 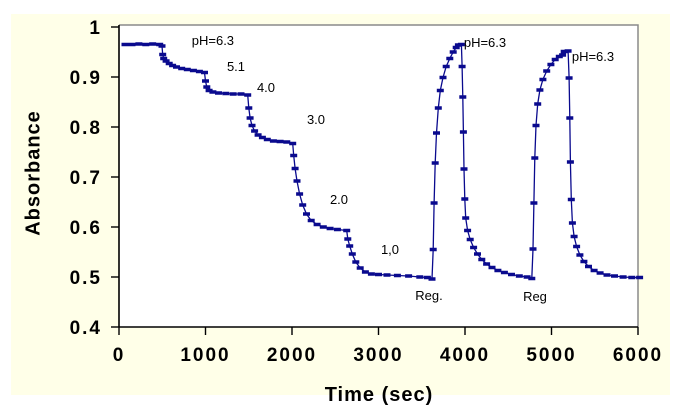 I want to click on y-tick-label: 0.4, so click(x=86, y=328).